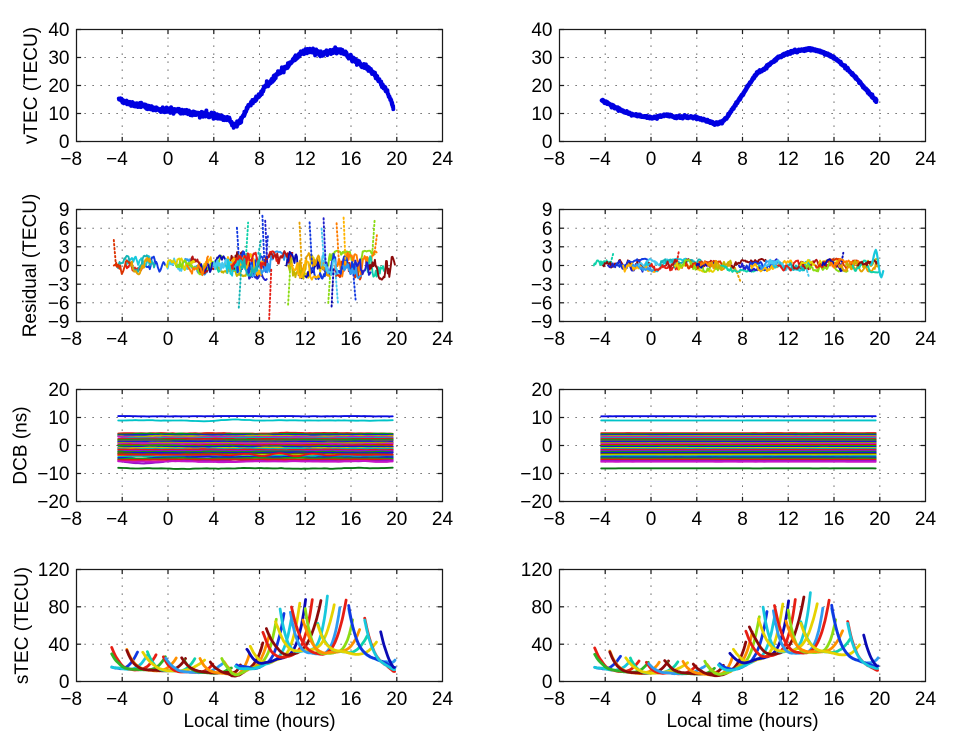 The width and height of the screenshot is (960, 746). I want to click on svg-text: DCB (ns), so click(21, 445).